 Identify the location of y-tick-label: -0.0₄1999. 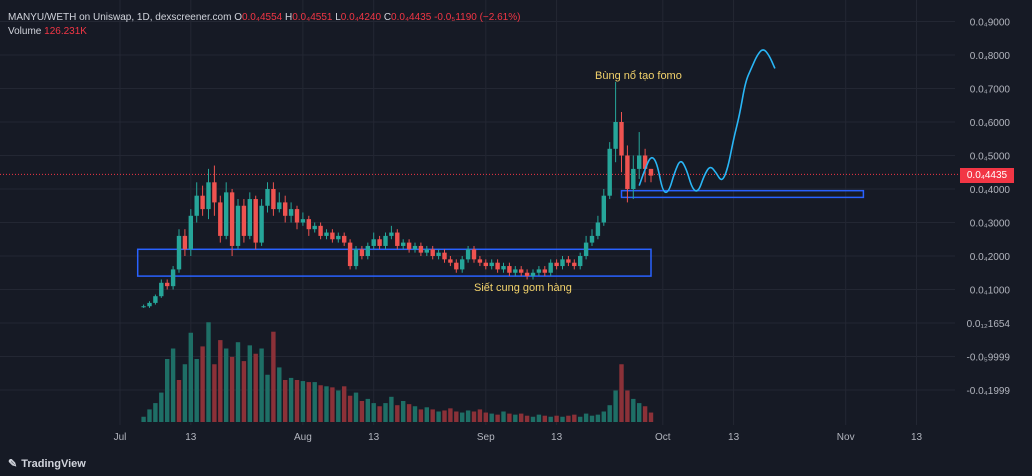
(988, 391).